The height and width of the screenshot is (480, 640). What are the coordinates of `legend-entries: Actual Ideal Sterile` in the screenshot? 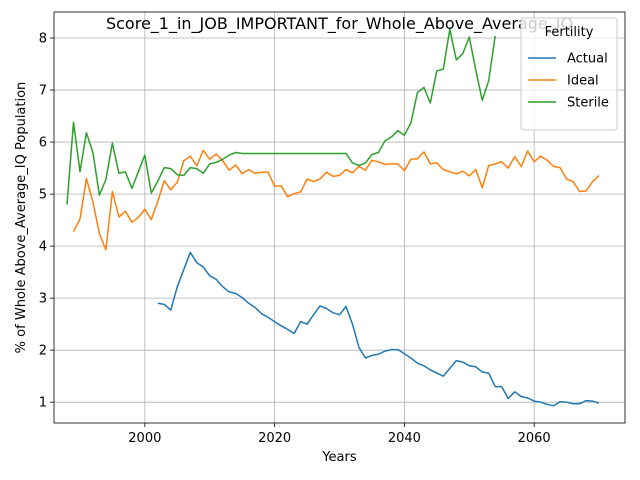 It's located at (568, 81).